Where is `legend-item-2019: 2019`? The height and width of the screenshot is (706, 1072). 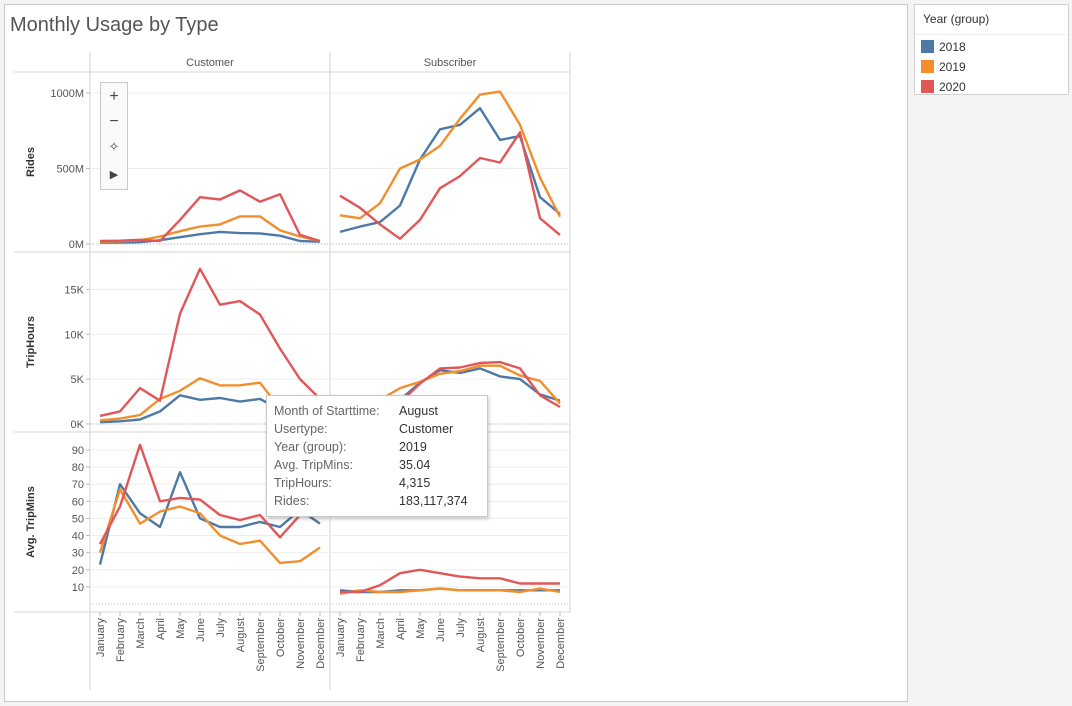
legend-item-2019: 2019 is located at coordinates (943, 67).